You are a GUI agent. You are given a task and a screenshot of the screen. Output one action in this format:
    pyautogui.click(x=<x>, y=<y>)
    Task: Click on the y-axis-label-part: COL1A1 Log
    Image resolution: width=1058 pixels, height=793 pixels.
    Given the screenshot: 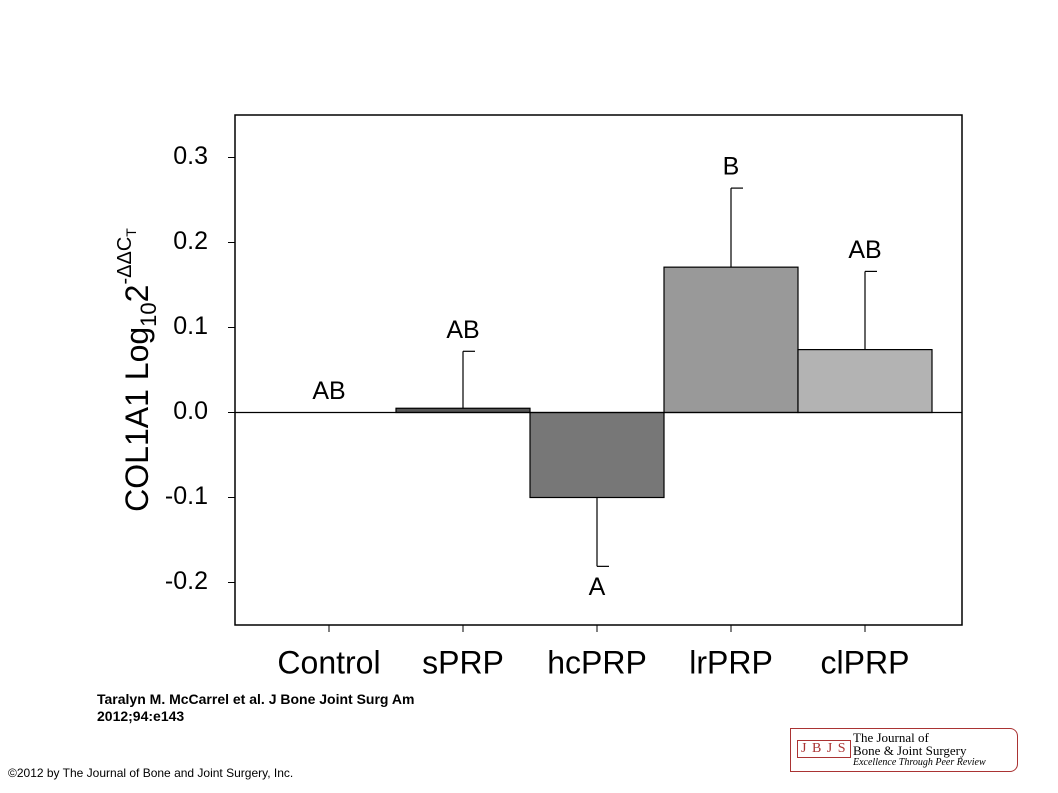 What is the action you would take?
    pyautogui.click(x=137, y=419)
    